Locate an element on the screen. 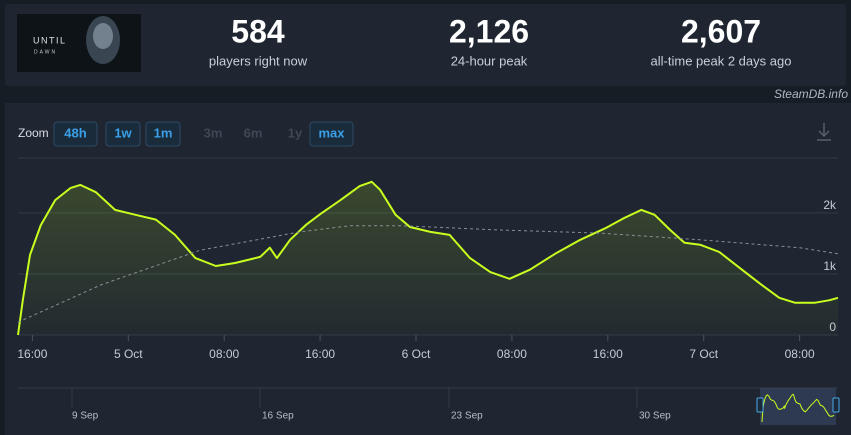 The height and width of the screenshot is (435, 851). zoom-button-label: 48h is located at coordinates (75, 132).